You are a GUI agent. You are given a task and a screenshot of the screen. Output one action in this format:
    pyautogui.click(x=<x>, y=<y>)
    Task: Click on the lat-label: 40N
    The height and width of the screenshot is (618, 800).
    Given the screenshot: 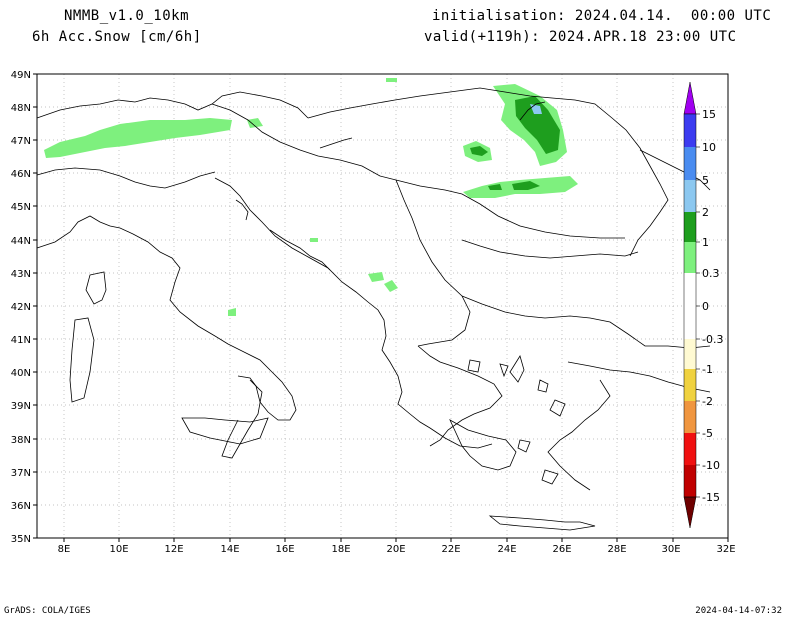 What is the action you would take?
    pyautogui.click(x=21, y=373)
    